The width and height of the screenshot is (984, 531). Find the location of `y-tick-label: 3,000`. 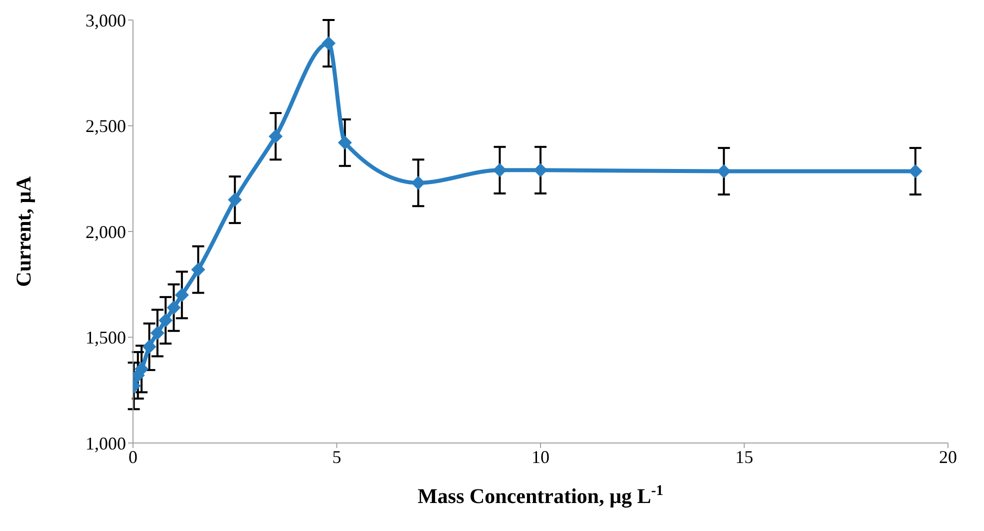

y-tick-label: 3,000 is located at coordinates (106, 20).